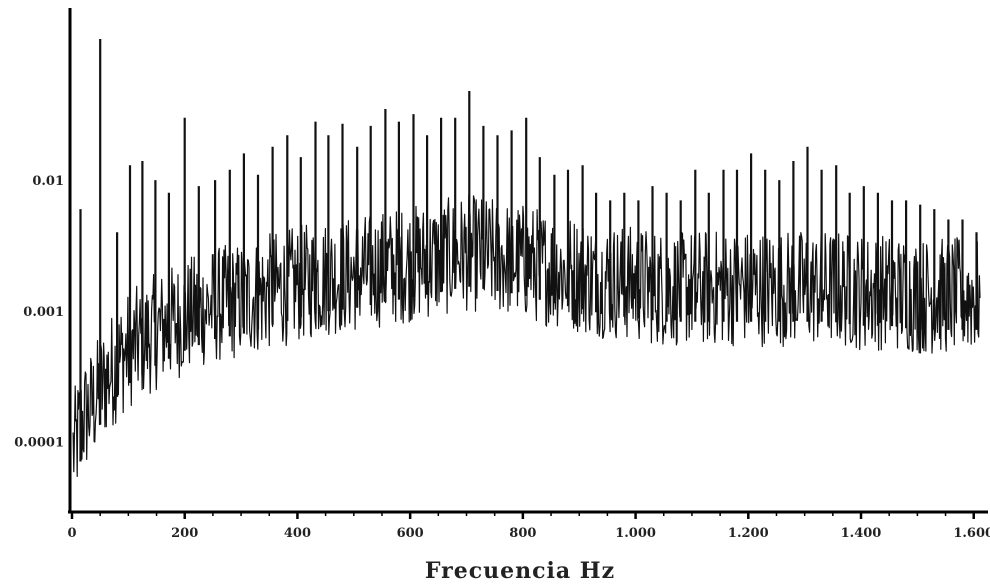 The height and width of the screenshot is (585, 990). Describe the element at coordinates (522, 515) in the screenshot. I see `axis-ticks` at that location.